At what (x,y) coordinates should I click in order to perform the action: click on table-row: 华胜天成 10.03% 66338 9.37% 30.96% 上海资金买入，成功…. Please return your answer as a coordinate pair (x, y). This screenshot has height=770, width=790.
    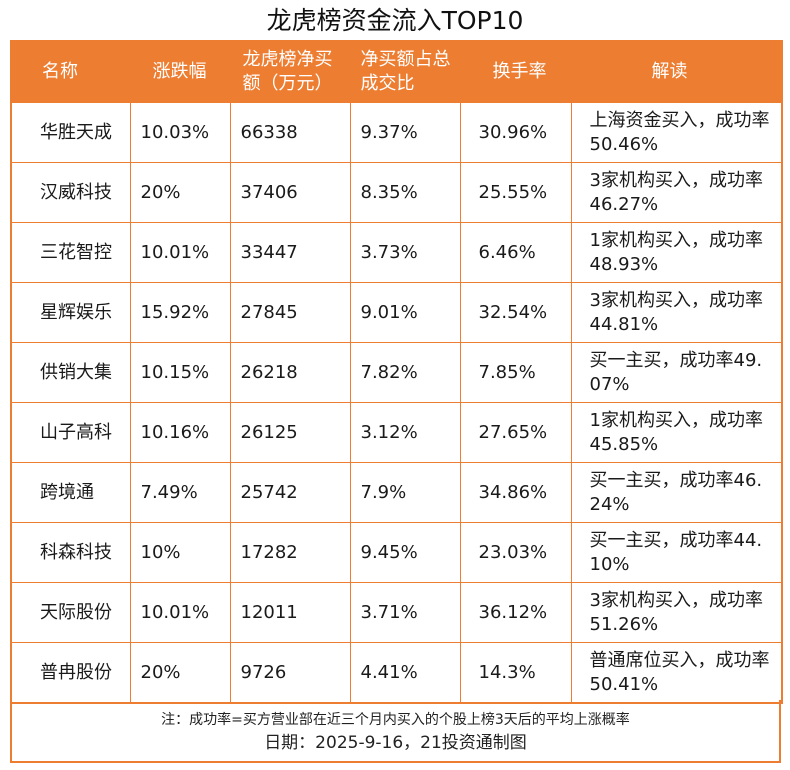
    Looking at the image, I should click on (396, 132).